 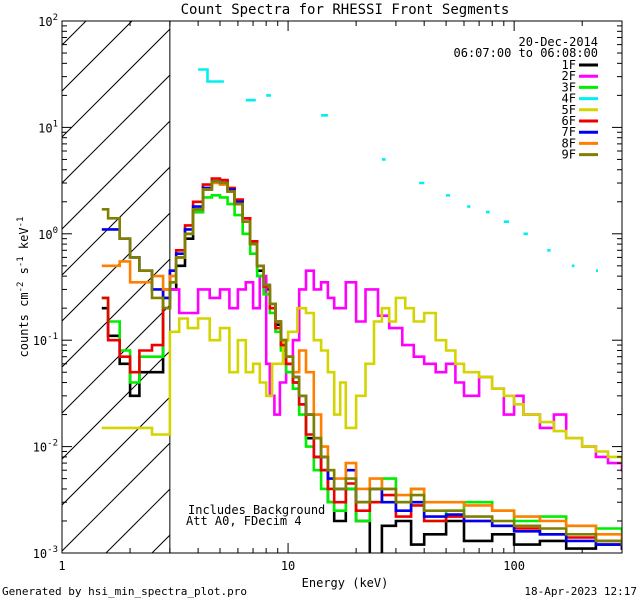 What do you see at coordinates (558, 42) in the screenshot?
I see `header-date: 20-Dec-2014` at bounding box center [558, 42].